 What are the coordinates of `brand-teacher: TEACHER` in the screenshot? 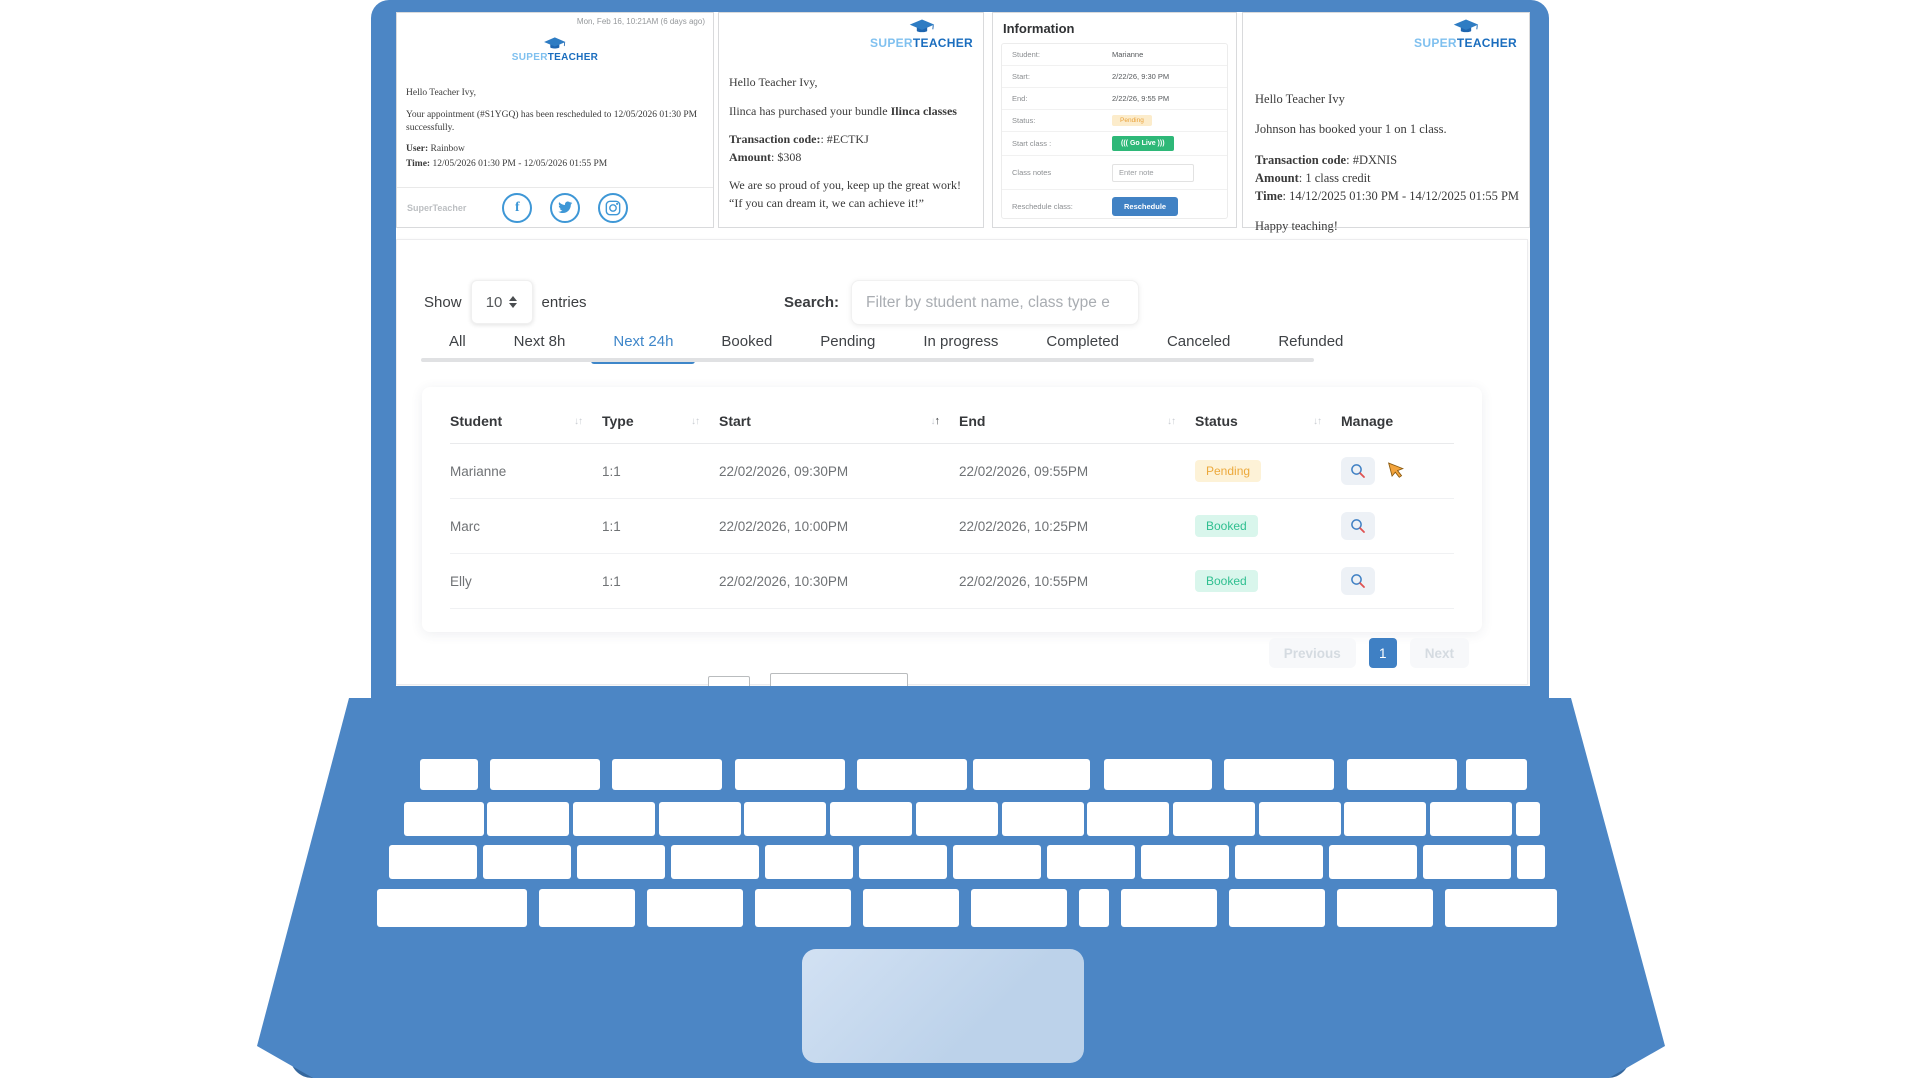 It's located at (573, 57).